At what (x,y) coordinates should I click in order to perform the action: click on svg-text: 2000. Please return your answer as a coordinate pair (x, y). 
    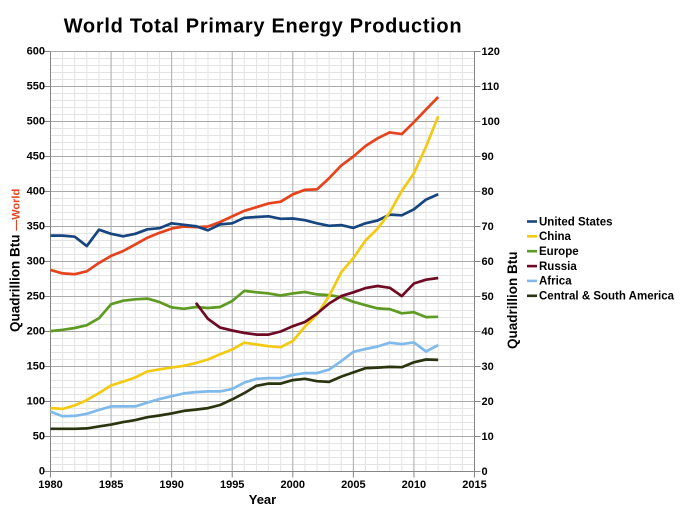
    Looking at the image, I should click on (293, 485).